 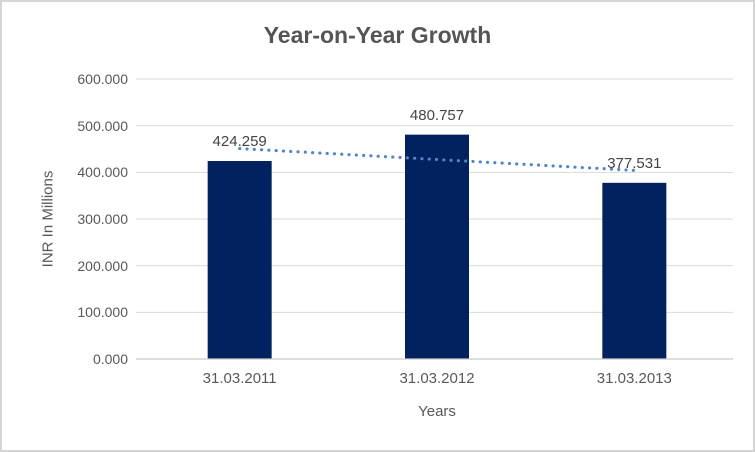 I want to click on x-tick-label: 31.03.2011, so click(x=239, y=378).